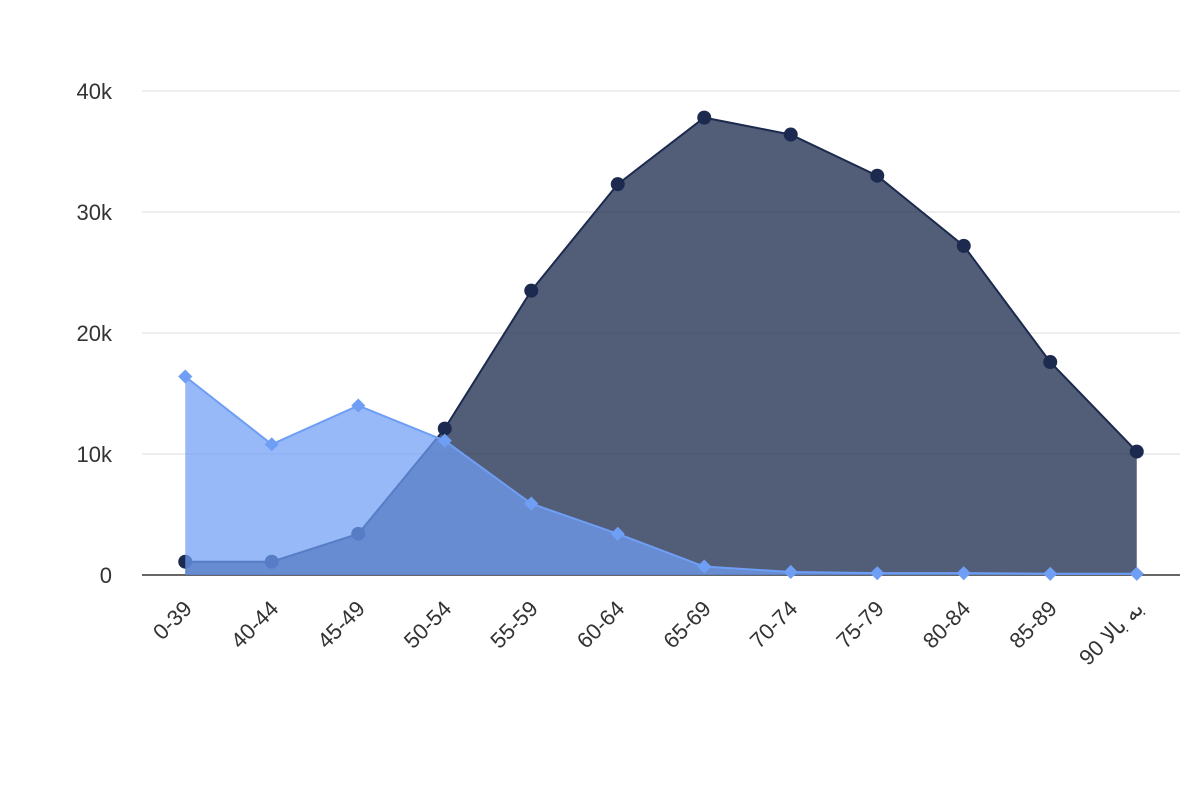 The image size is (1200, 800). Describe the element at coordinates (254, 624) in the screenshot. I see `x-tick-label: 40-44` at that location.